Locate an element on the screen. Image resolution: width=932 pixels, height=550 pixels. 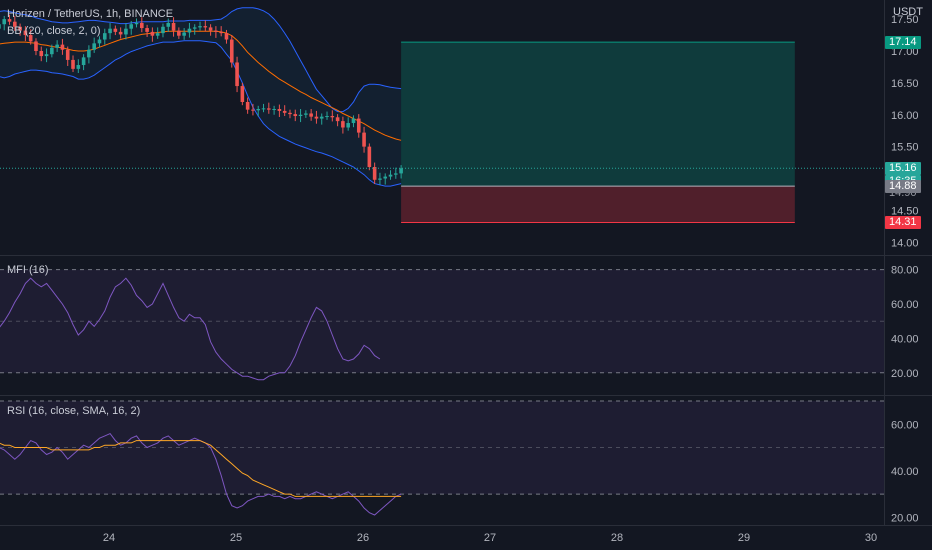
mfi-line is located at coordinates (190, 329).